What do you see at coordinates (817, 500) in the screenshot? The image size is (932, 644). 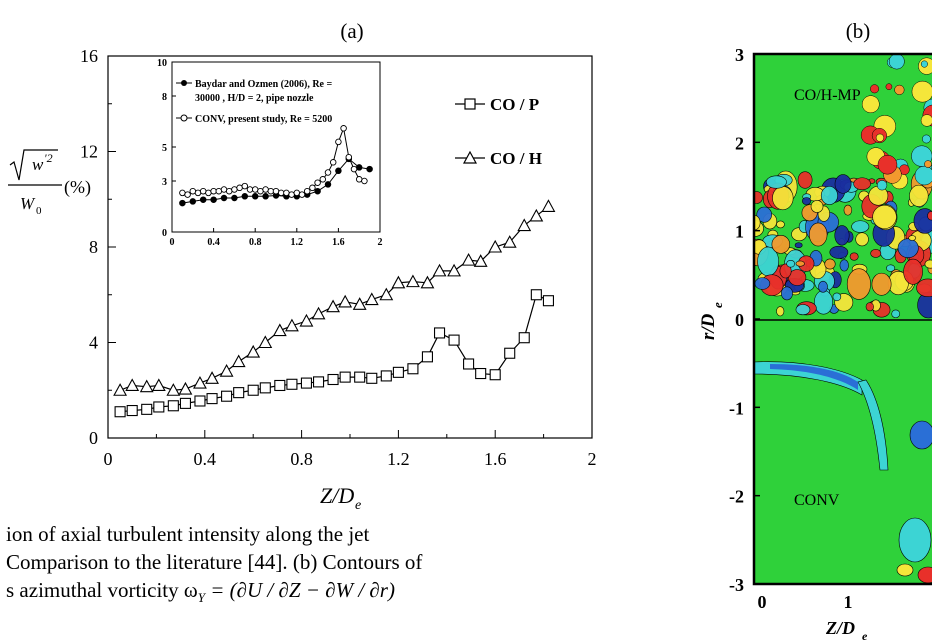 I see `annotation-conv: CONV` at bounding box center [817, 500].